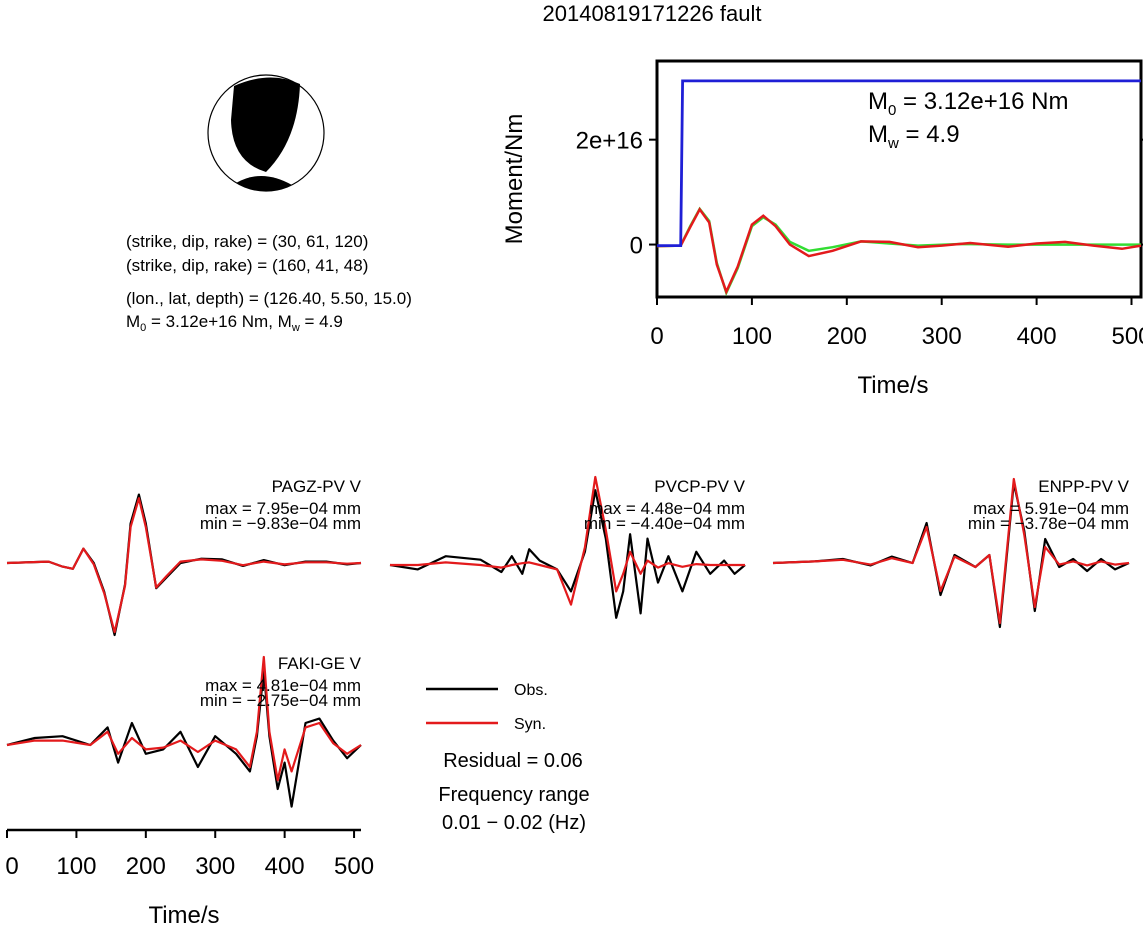 The image size is (1143, 926). Describe the element at coordinates (968, 103) in the screenshot. I see `m0-annotation: M0 = 3.12e+16 Nm` at that location.